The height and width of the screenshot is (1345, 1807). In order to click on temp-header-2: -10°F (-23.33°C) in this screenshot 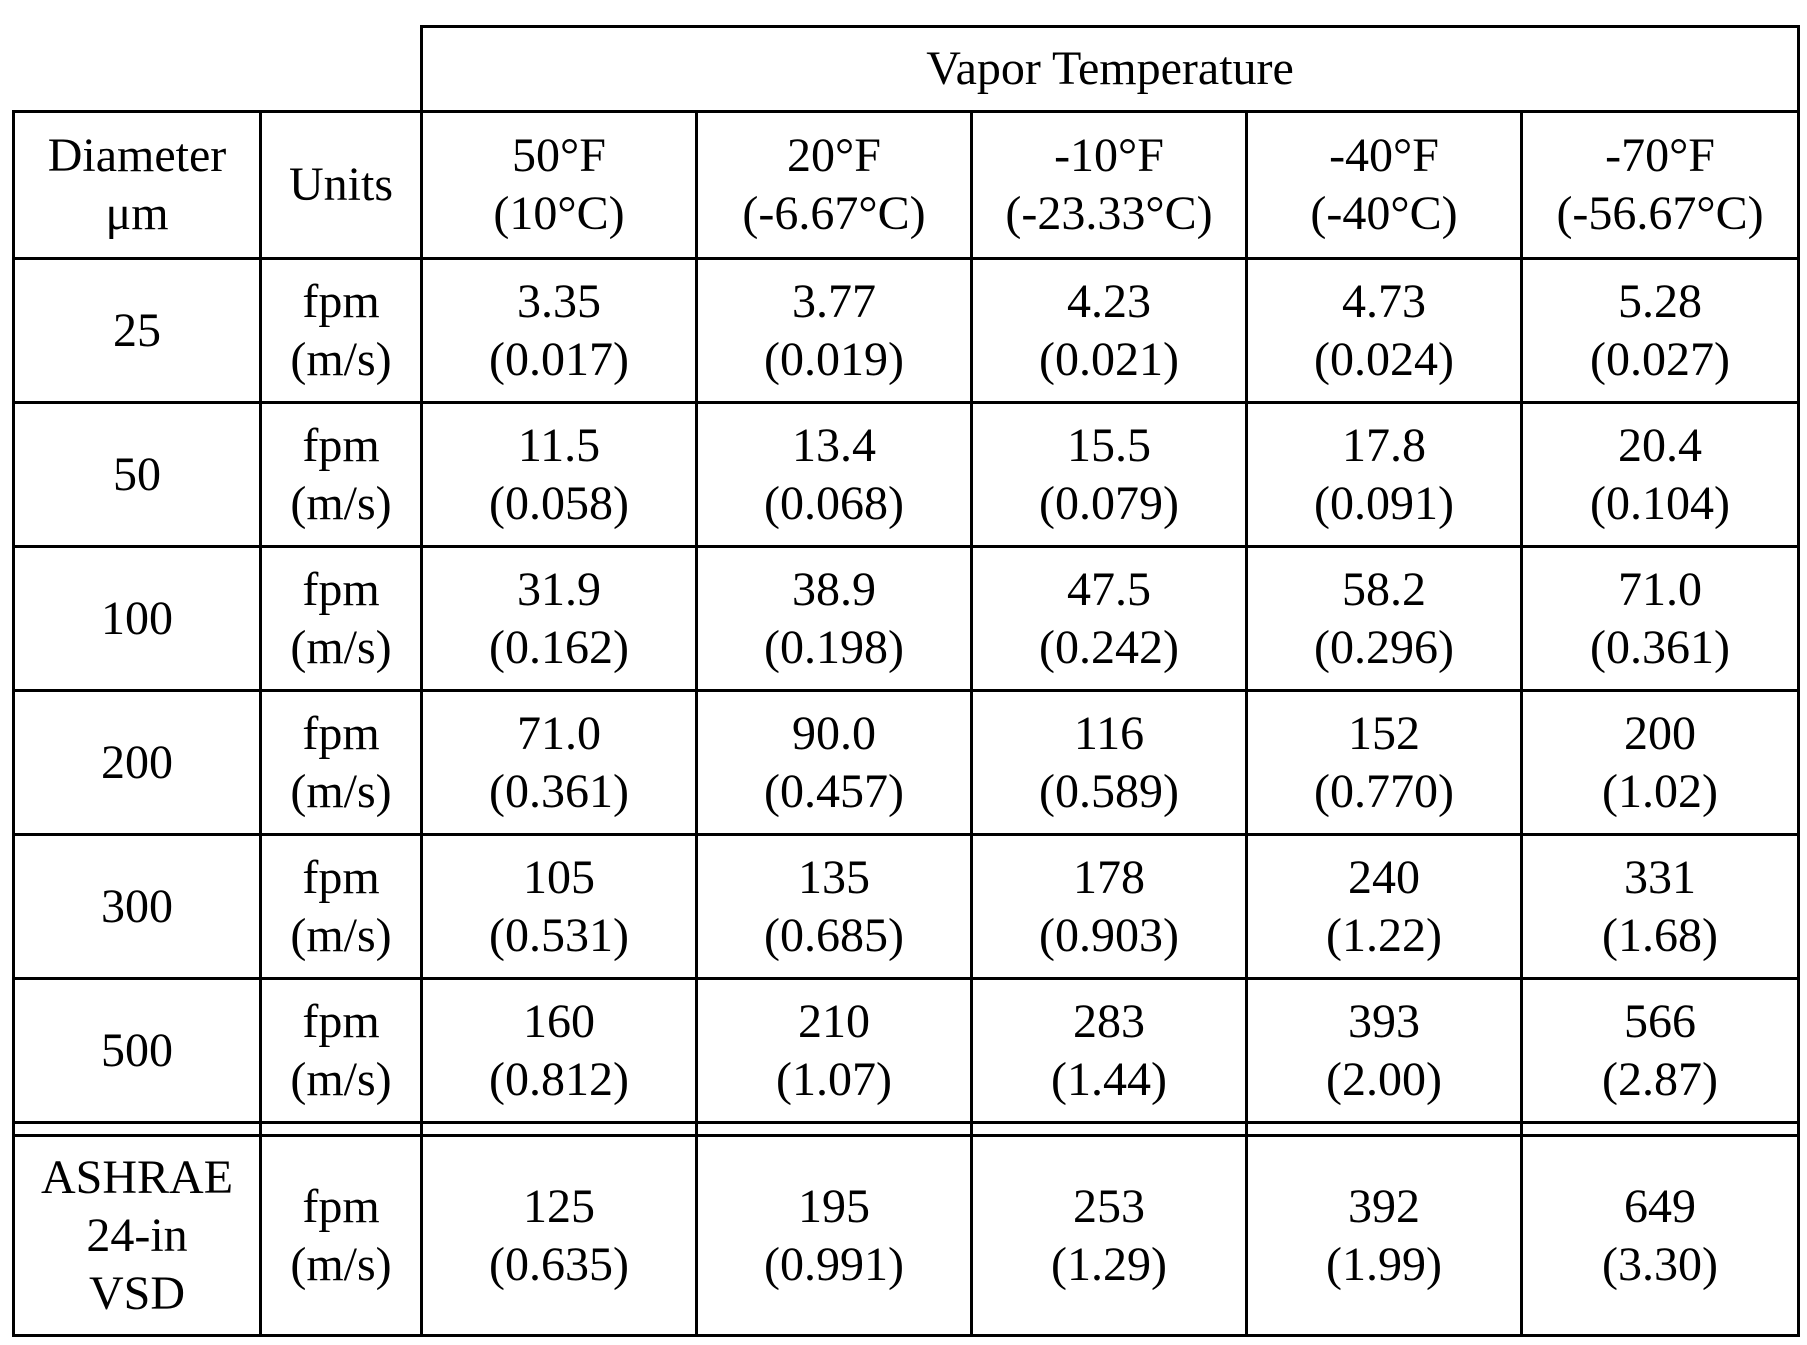, I will do `click(1109, 185)`.